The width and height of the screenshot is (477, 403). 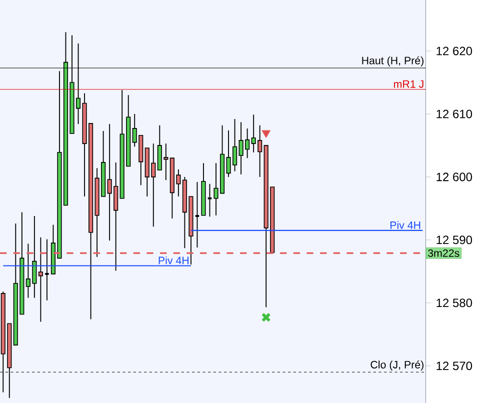 What do you see at coordinates (454, 114) in the screenshot?
I see `y-tick-label: 12 610` at bounding box center [454, 114].